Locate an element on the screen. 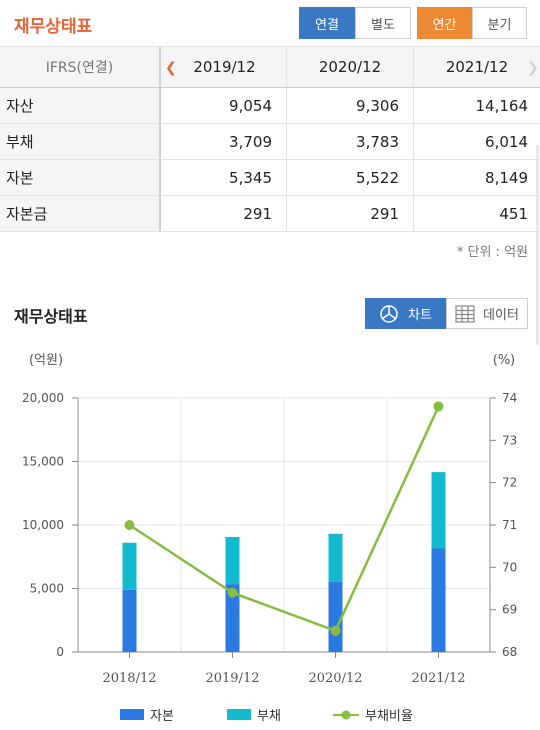 Image resolution: width=540 pixels, height=730 pixels. y-left-tick-label: 5,000 is located at coordinates (47, 589).